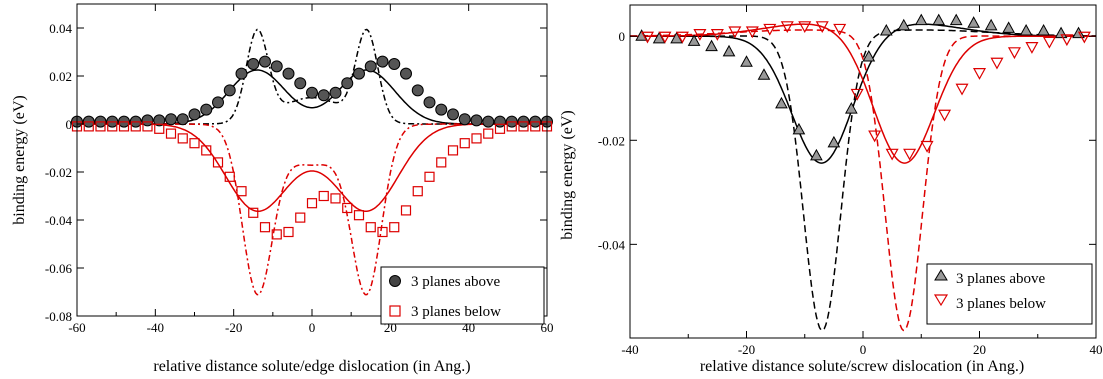  What do you see at coordinates (622, 36) in the screenshot?
I see `screw-y-tick-label: 0` at bounding box center [622, 36].